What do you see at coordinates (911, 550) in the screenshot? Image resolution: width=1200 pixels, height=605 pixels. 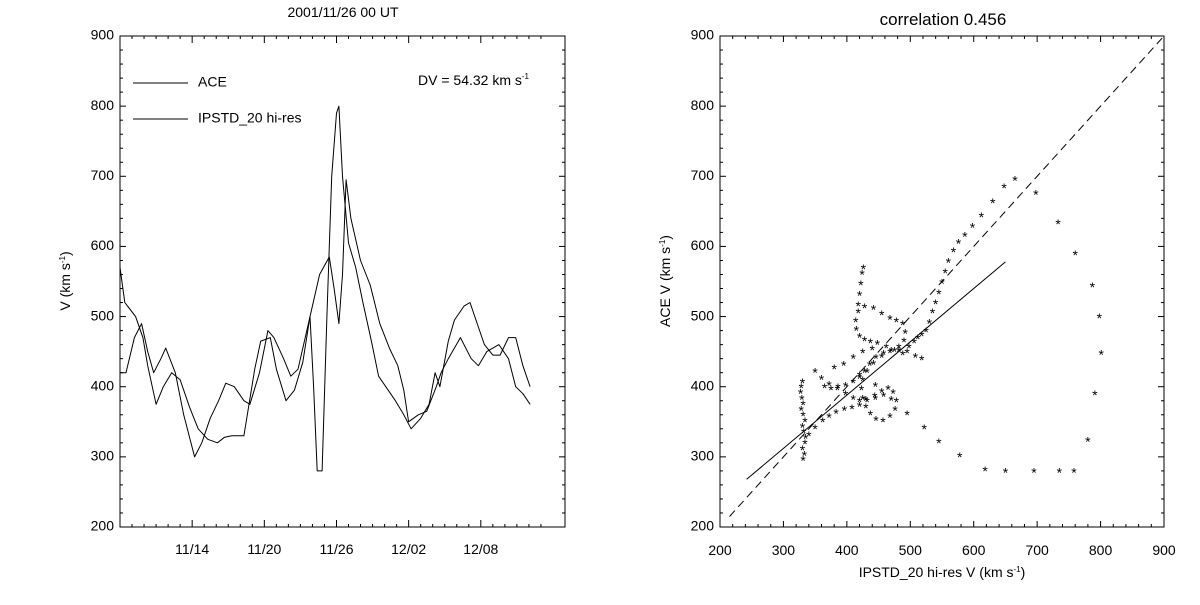 I see `right-x-tick-label: 500` at bounding box center [911, 550].